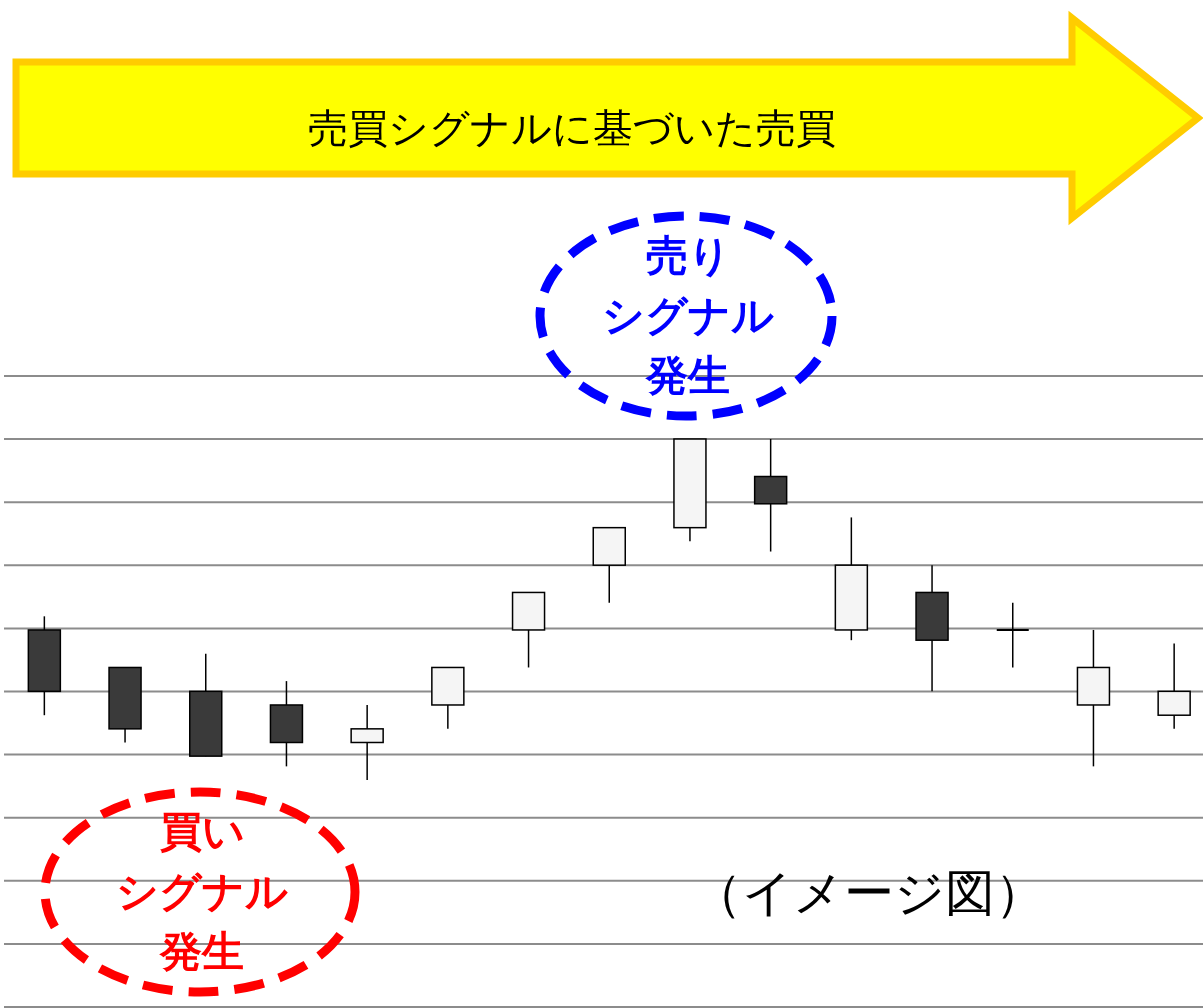 The image size is (1203, 1008). What do you see at coordinates (202, 831) in the screenshot?
I see `text: 買い` at bounding box center [202, 831].